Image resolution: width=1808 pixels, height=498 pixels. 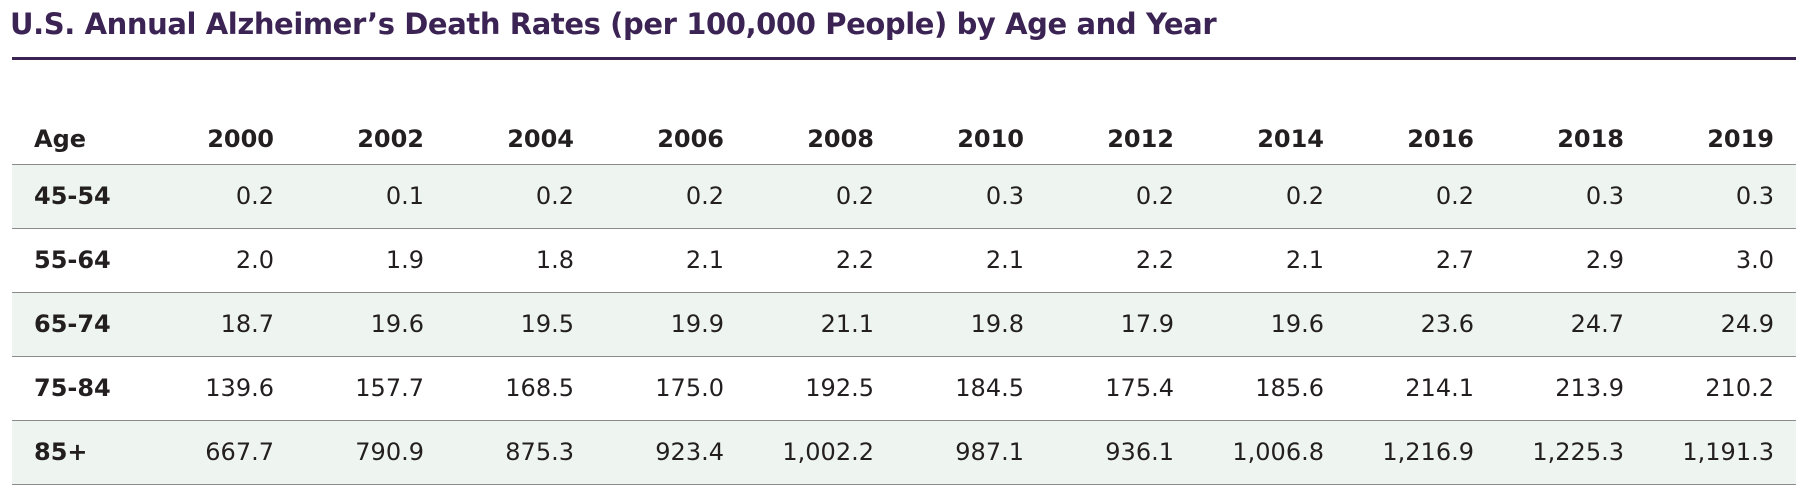 I want to click on rate-cell: 157.7, so click(x=371, y=388).